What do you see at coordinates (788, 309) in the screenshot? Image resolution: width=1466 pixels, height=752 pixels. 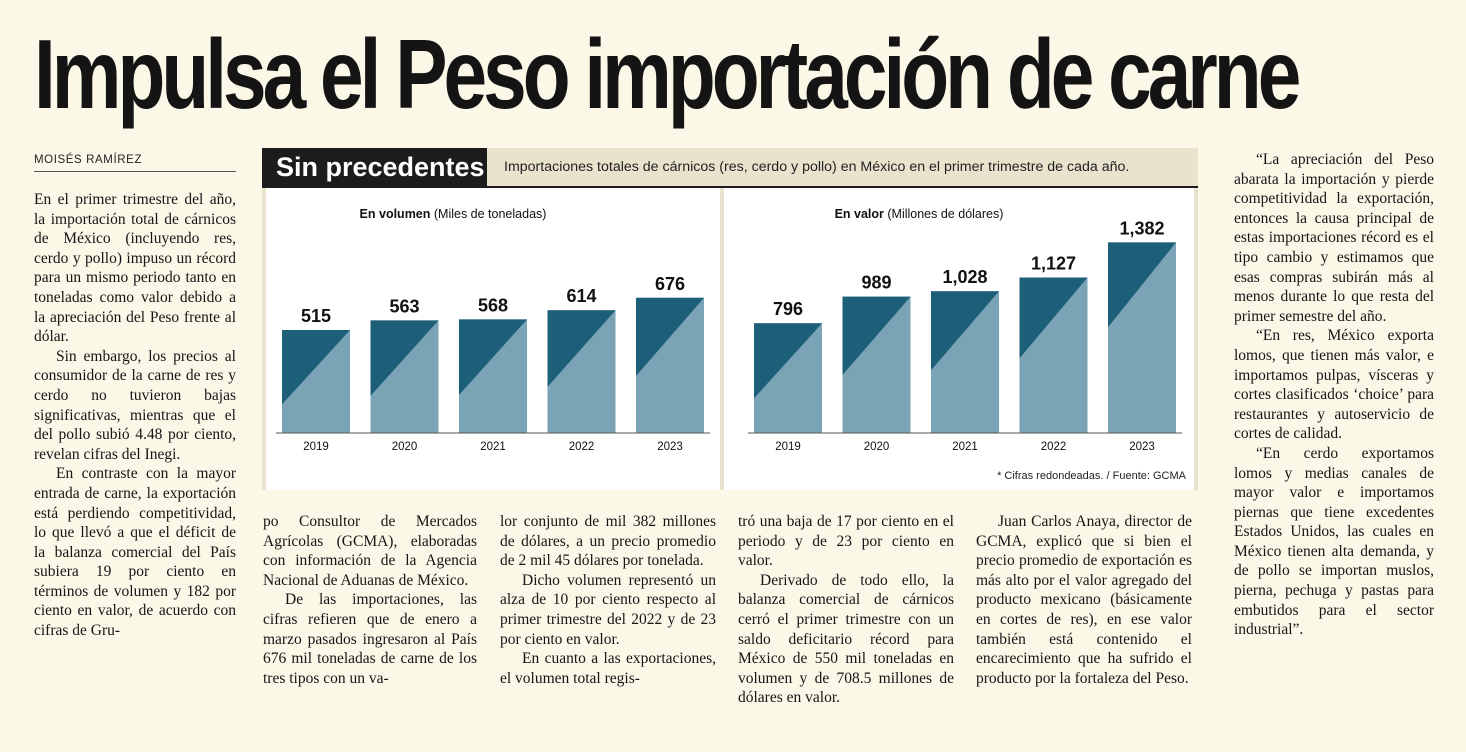 I see `data-label: 796` at bounding box center [788, 309].